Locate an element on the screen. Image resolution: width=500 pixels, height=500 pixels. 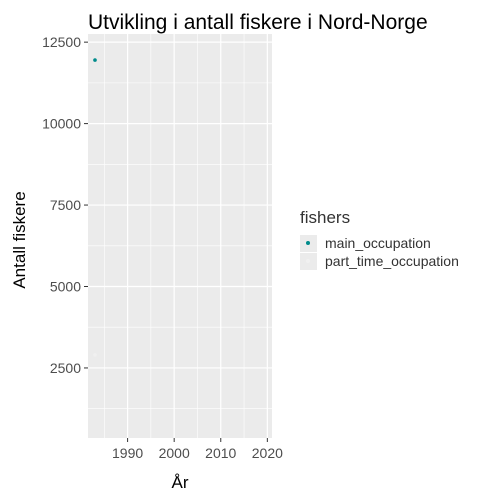
legend-label: part_time_occupation is located at coordinates (392, 261).